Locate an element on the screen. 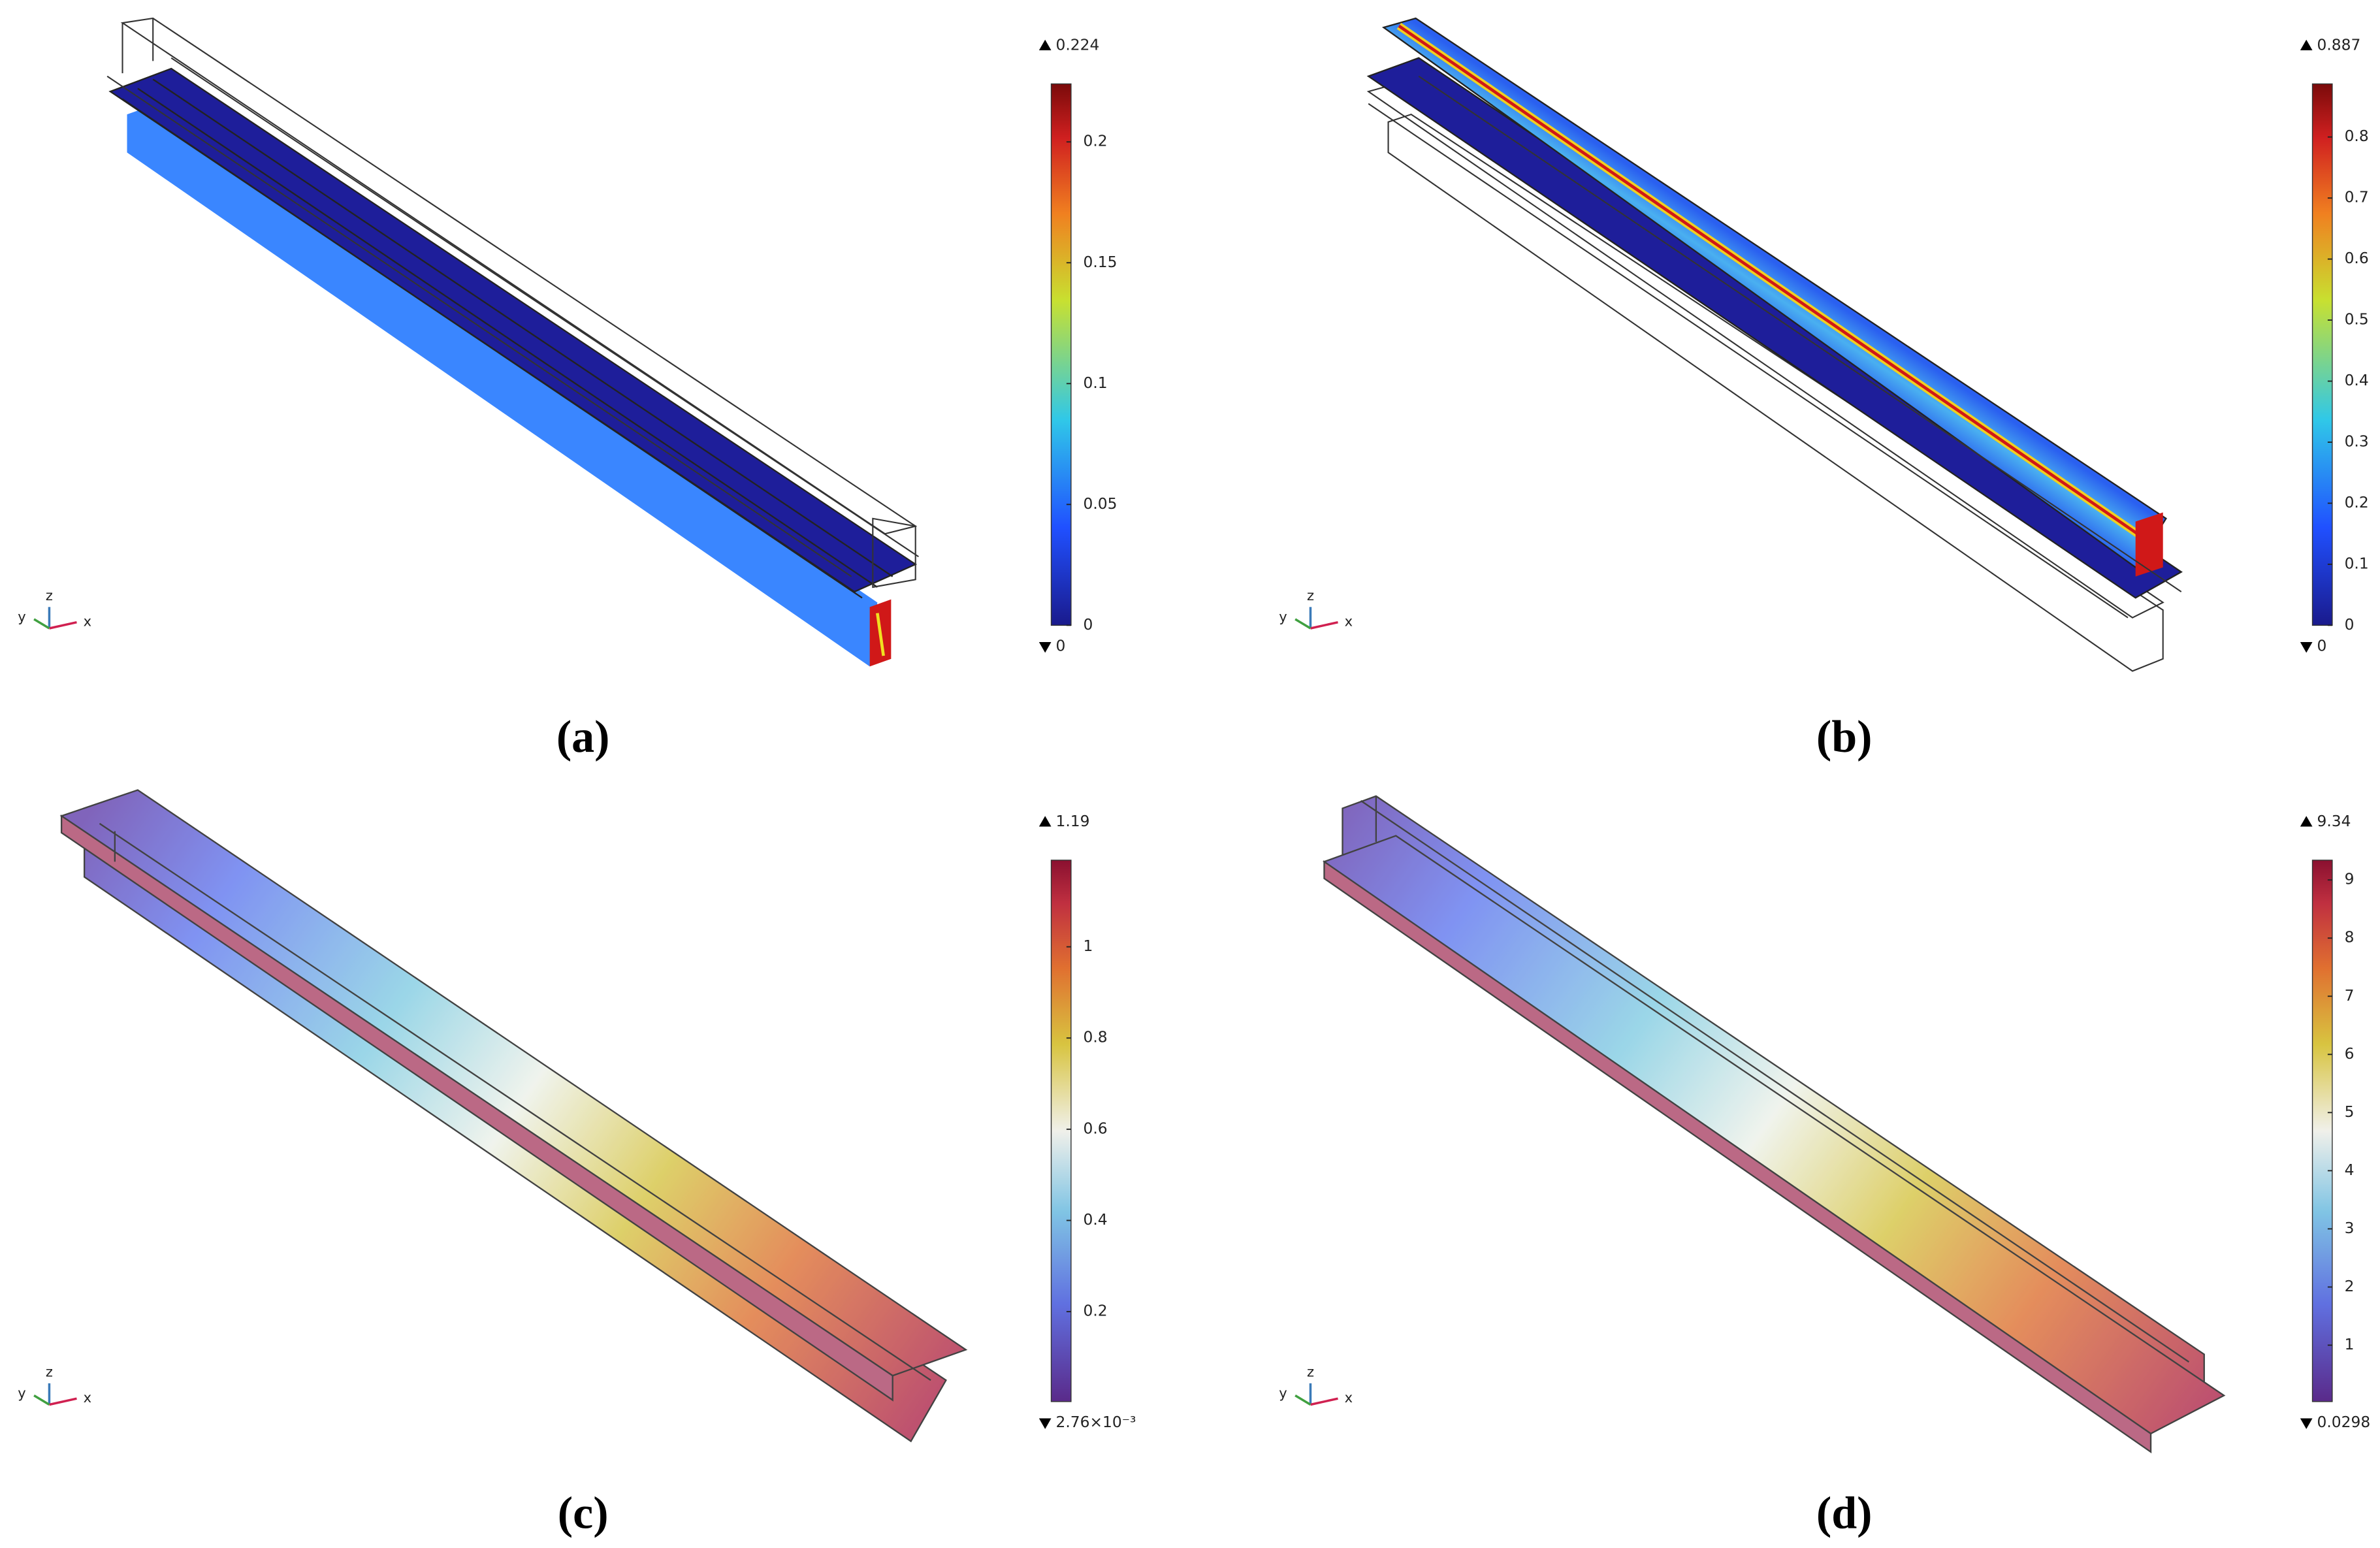 The image size is (2380, 1548). panel-label: (b) is located at coordinates (1844, 737).